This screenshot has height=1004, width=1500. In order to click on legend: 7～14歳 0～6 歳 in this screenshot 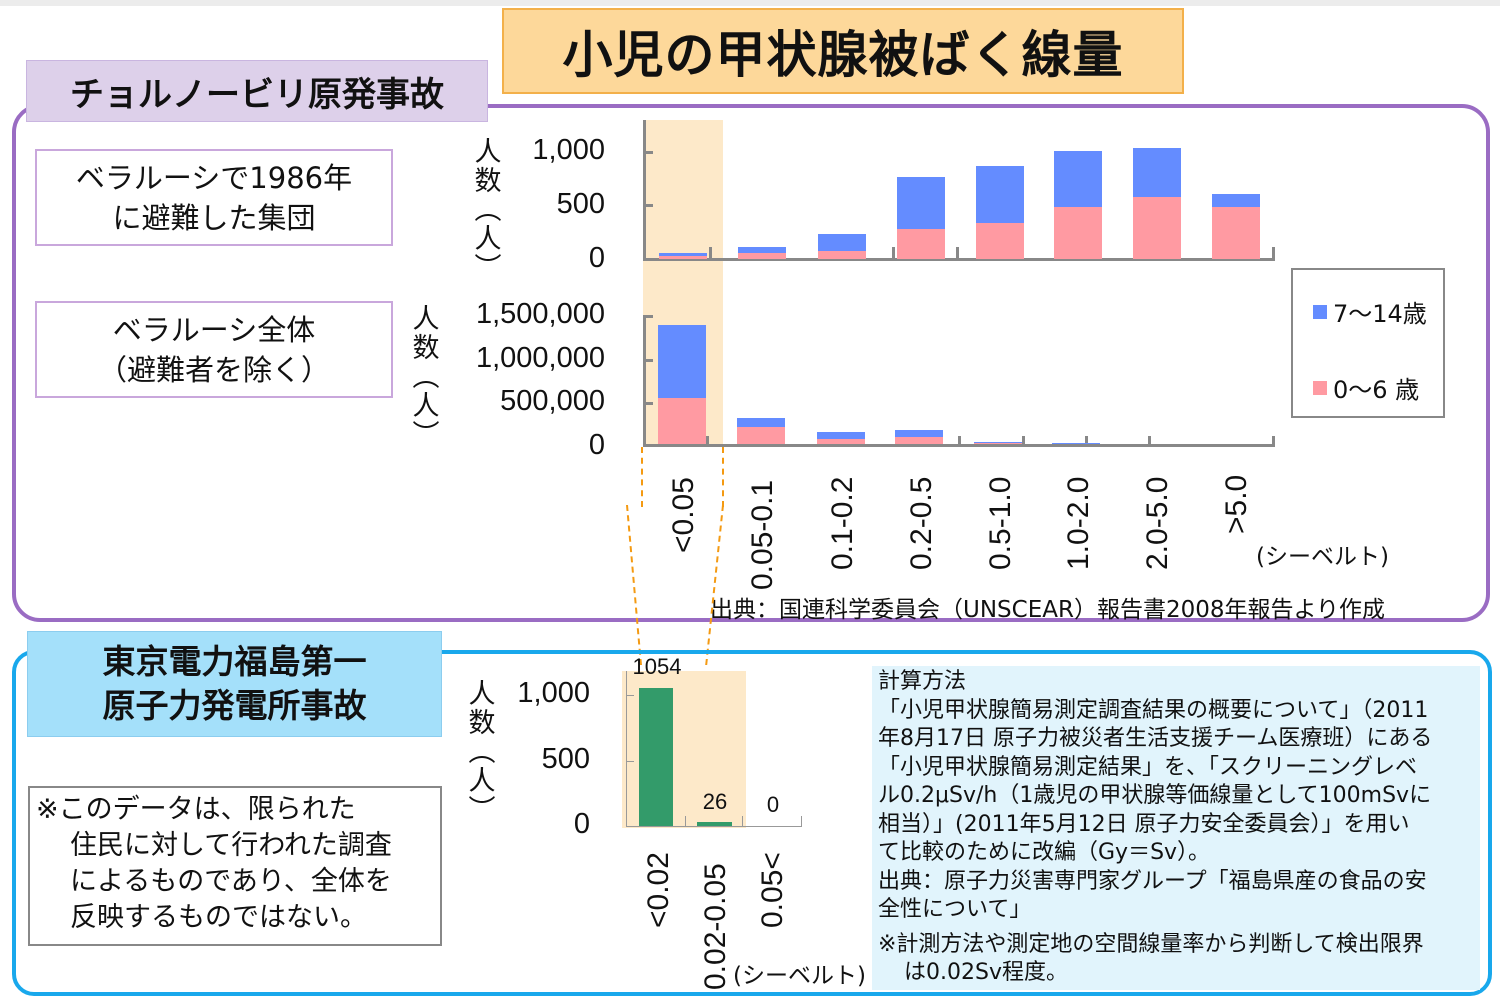, I will do `click(1368, 343)`.